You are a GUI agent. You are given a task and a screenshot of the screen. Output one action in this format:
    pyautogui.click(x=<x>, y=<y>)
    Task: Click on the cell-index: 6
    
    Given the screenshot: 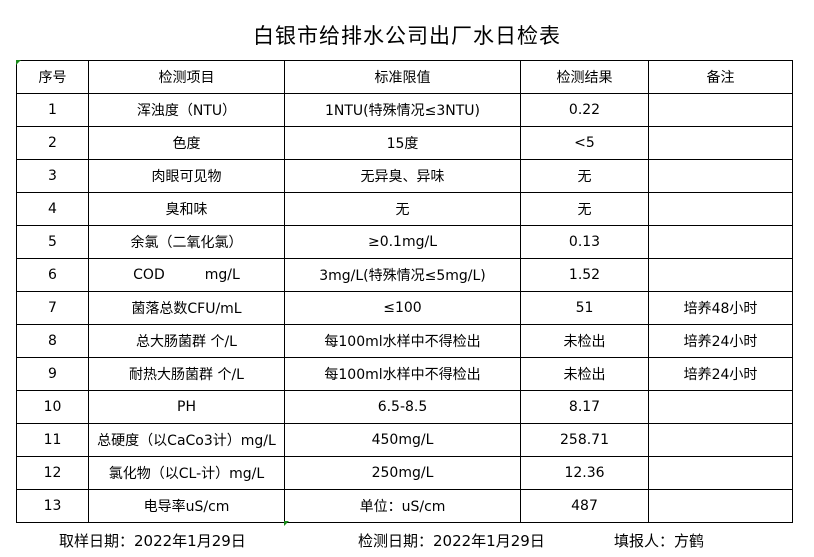 What is the action you would take?
    pyautogui.click(x=52, y=275)
    